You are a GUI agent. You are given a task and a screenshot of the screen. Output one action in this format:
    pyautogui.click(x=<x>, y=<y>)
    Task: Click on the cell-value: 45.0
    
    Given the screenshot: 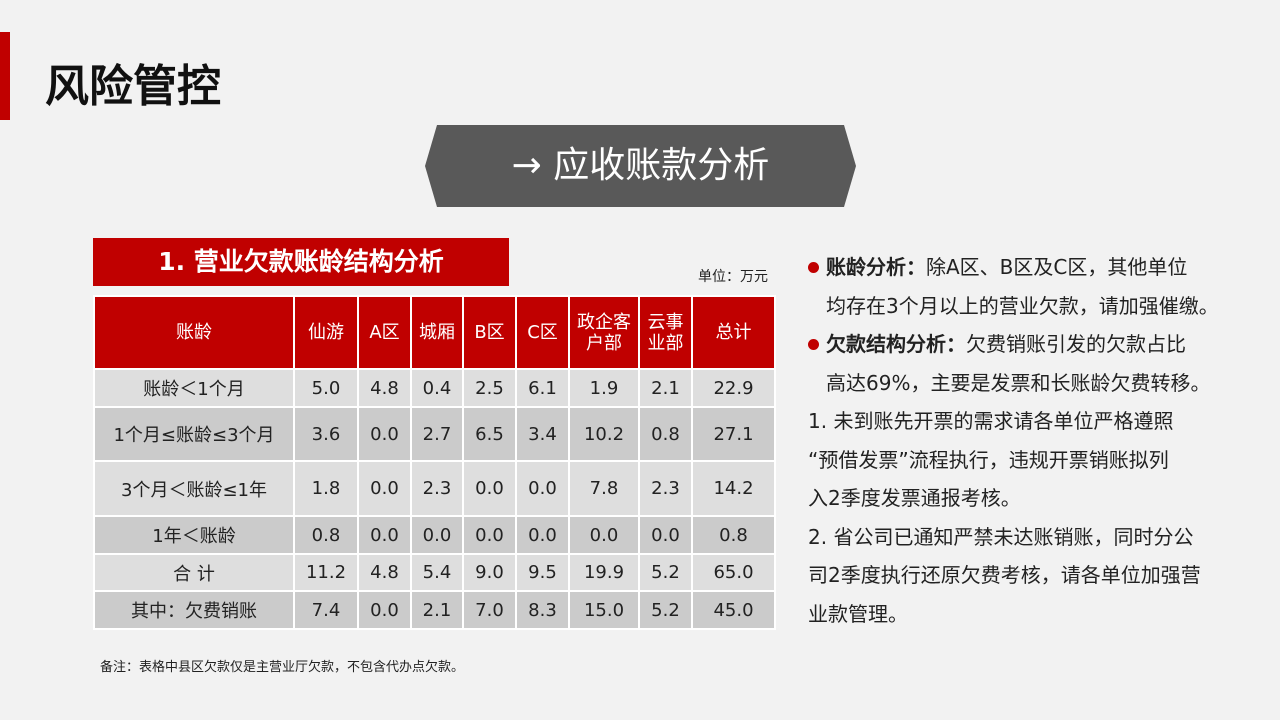 What is the action you would take?
    pyautogui.click(x=733, y=610)
    